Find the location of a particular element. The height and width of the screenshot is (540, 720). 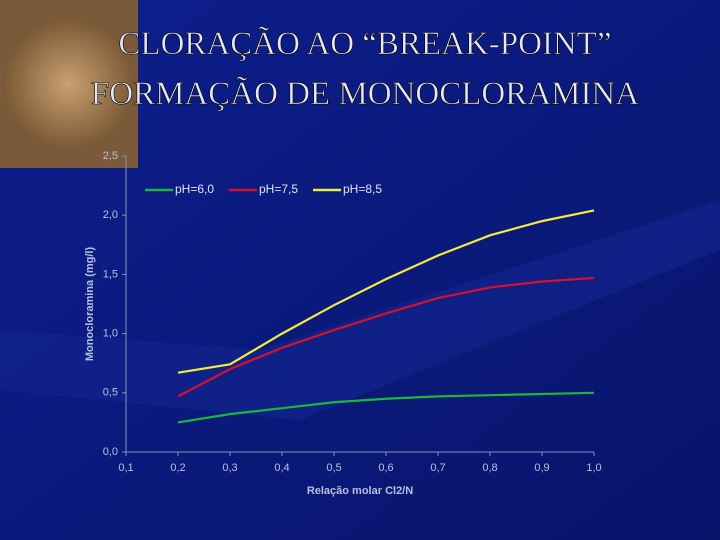

y-tick-label: 2,5 is located at coordinates (110, 156).